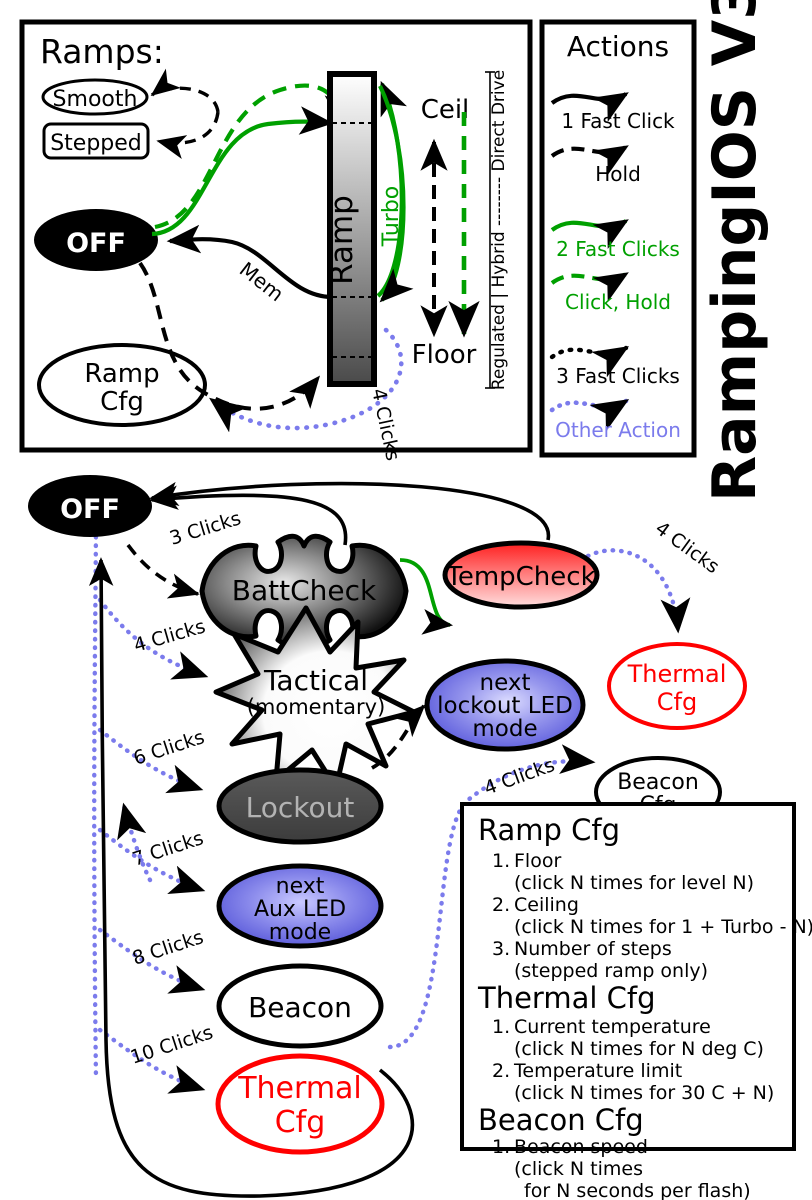  I want to click on cfg-heading-2: Beacon Cfg, so click(561, 1120).